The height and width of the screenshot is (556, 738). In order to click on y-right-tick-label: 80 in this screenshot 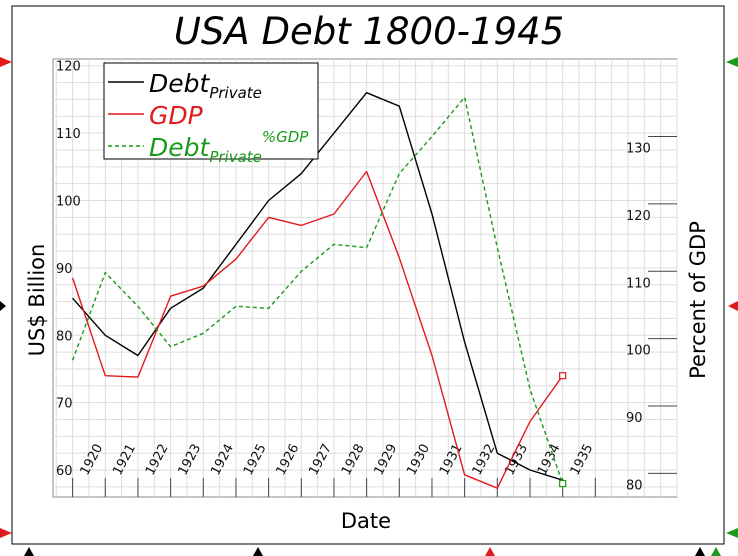, I will do `click(634, 485)`.